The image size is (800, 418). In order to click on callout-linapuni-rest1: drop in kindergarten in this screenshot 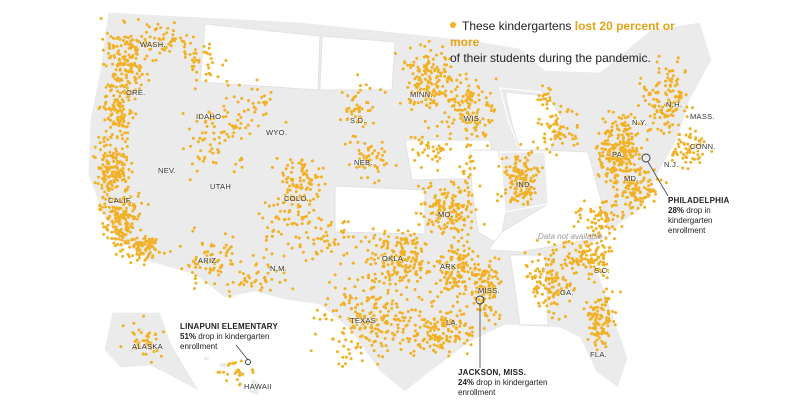, I will do `click(233, 336)`.